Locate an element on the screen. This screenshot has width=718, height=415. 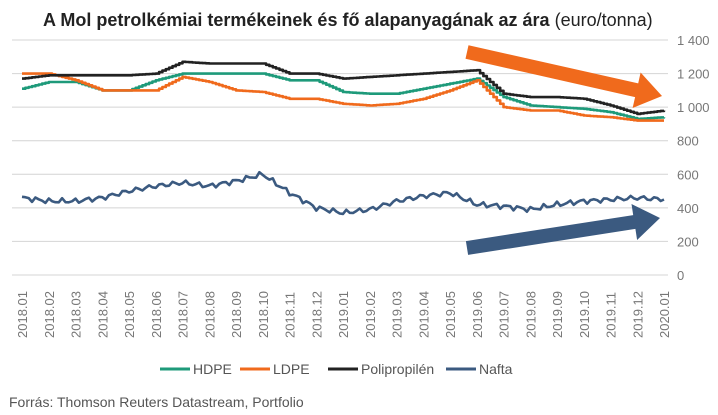
series-line-hdpe is located at coordinates (344, 96).